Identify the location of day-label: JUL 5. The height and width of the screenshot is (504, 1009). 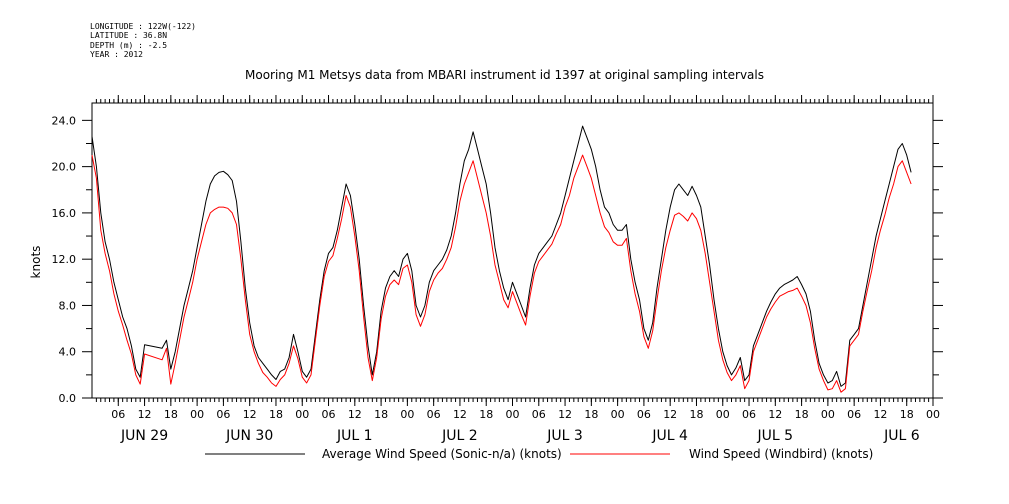
(775, 436).